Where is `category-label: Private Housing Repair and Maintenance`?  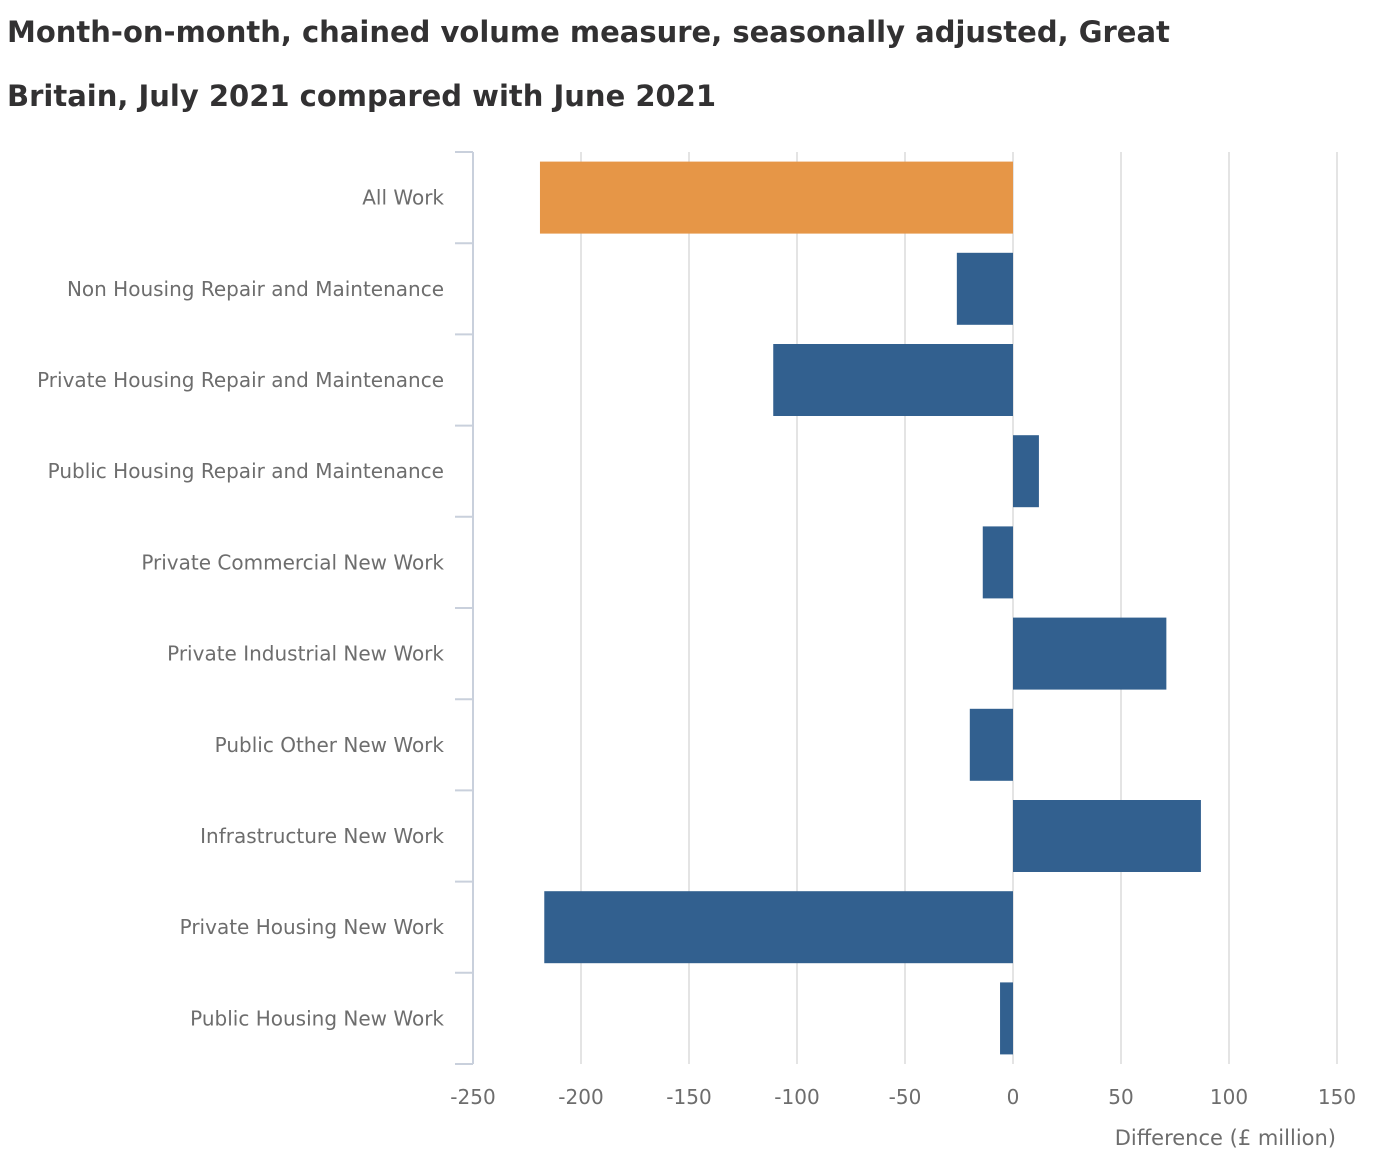
category-label: Private Housing Repair and Maintenance is located at coordinates (240, 380).